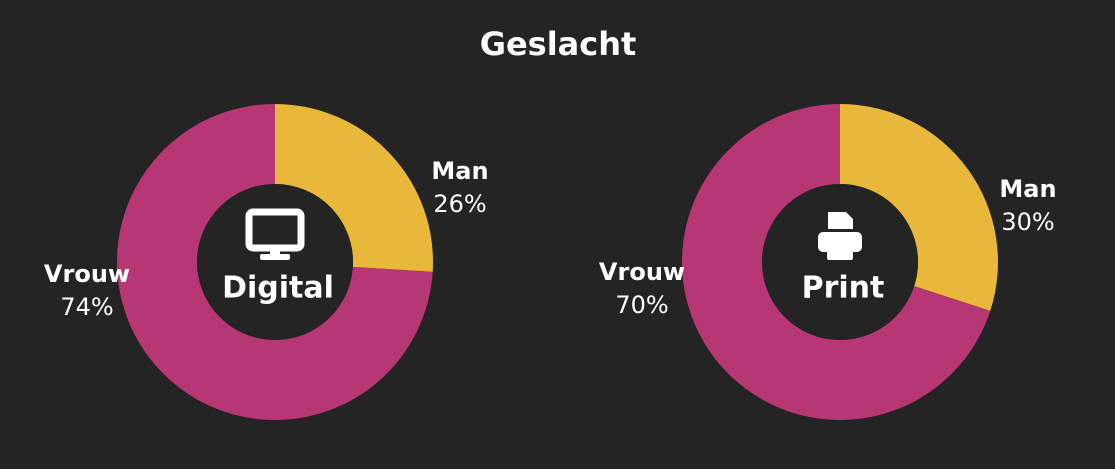  Describe the element at coordinates (459, 204) in the screenshot. I see `slice-value: 26%` at that location.